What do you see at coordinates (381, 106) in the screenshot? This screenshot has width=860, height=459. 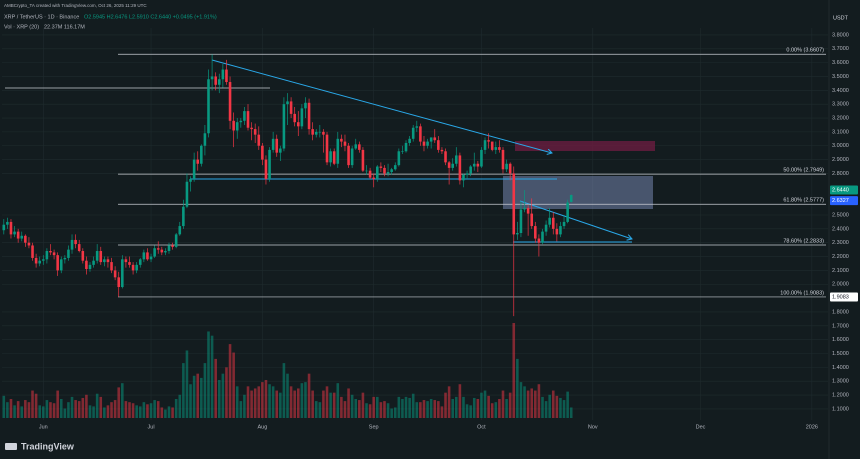 I see `trend-line` at bounding box center [381, 106].